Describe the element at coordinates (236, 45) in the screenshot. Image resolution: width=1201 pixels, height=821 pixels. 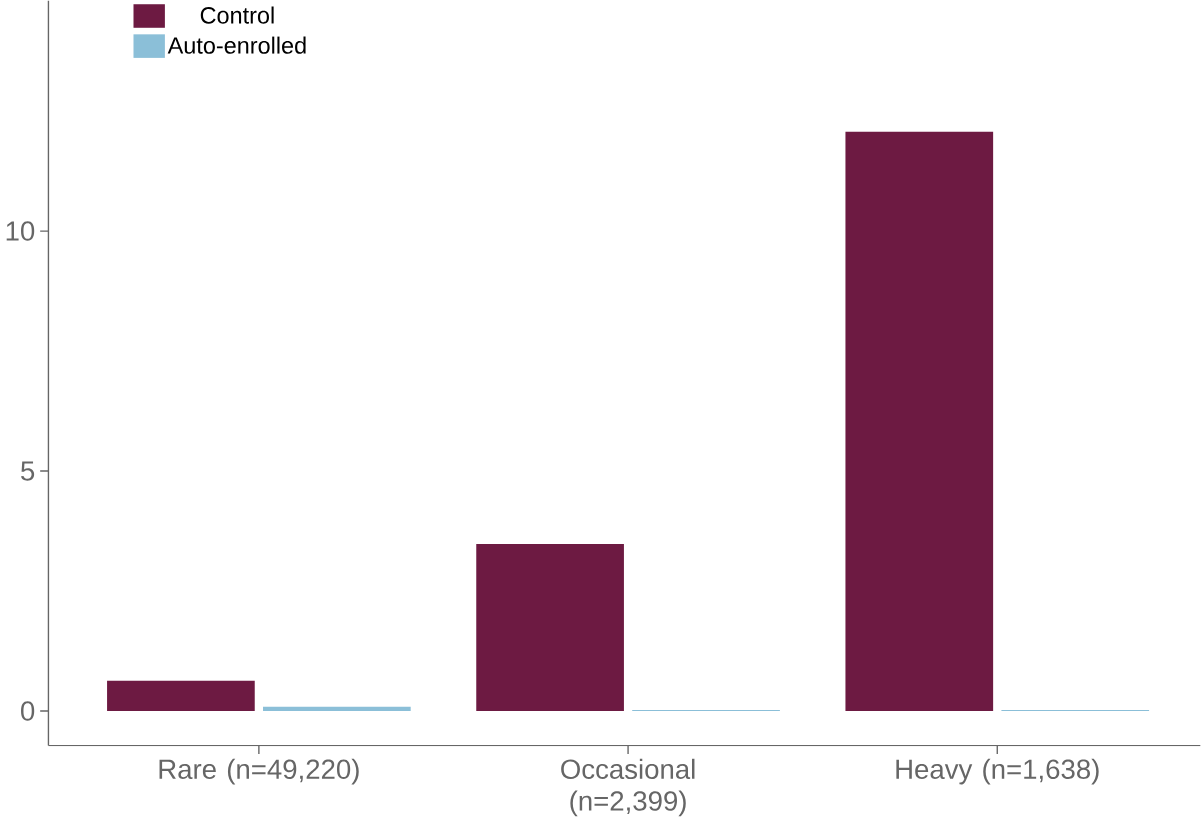
I see `legend-label: Auto-enrolled` at that location.